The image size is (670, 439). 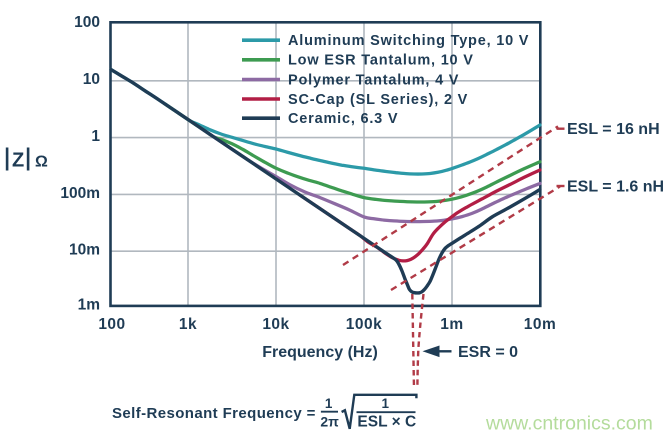 What do you see at coordinates (378, 100) in the screenshot?
I see `svg-text: SC-Cap (SL Series), 2 V` at bounding box center [378, 100].